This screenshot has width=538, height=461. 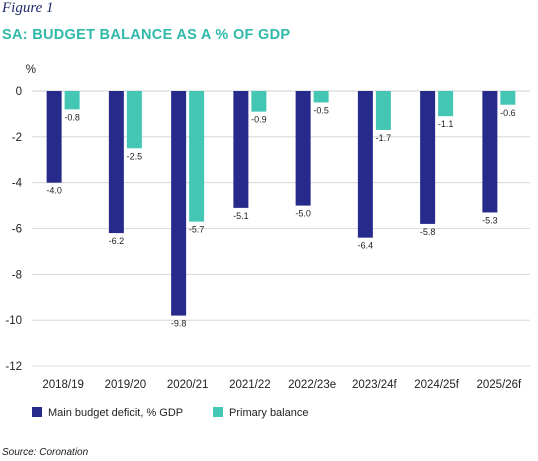 I want to click on legend-label-deficit: Main budget deficit, % GDP, so click(x=115, y=413).